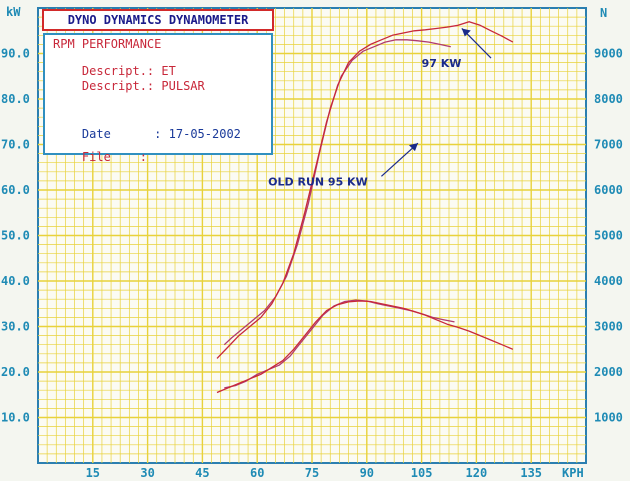 The height and width of the screenshot is (481, 630). What do you see at coordinates (15, 54) in the screenshot?
I see `left-tick-label: 90.0` at bounding box center [15, 54].